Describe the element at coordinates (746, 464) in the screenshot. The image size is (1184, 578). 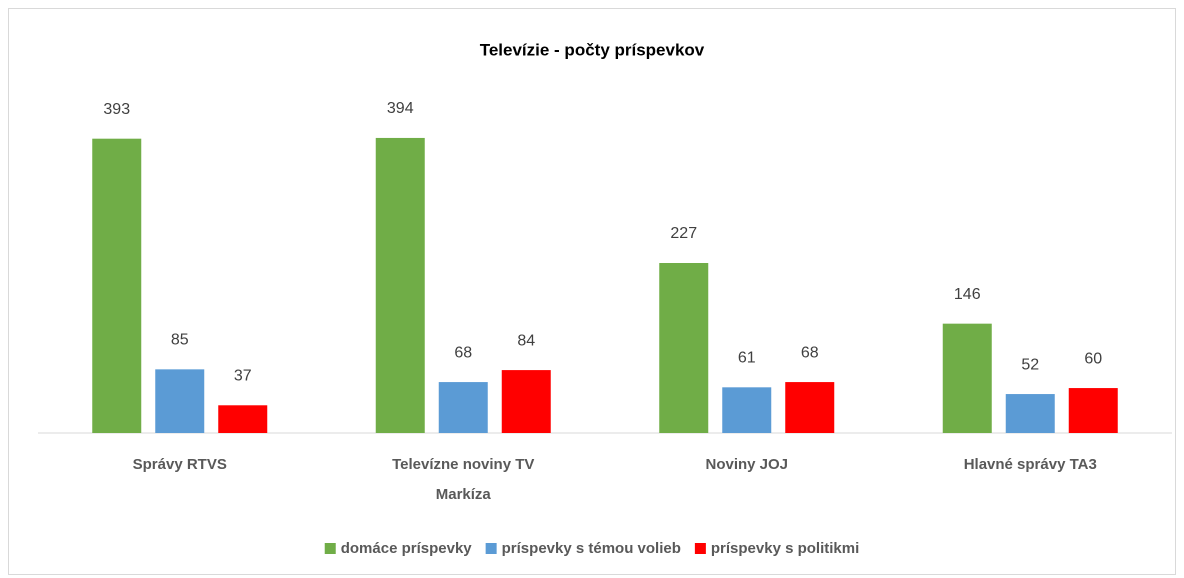
I see `x-tick-label: Noviny JOJ` at that location.